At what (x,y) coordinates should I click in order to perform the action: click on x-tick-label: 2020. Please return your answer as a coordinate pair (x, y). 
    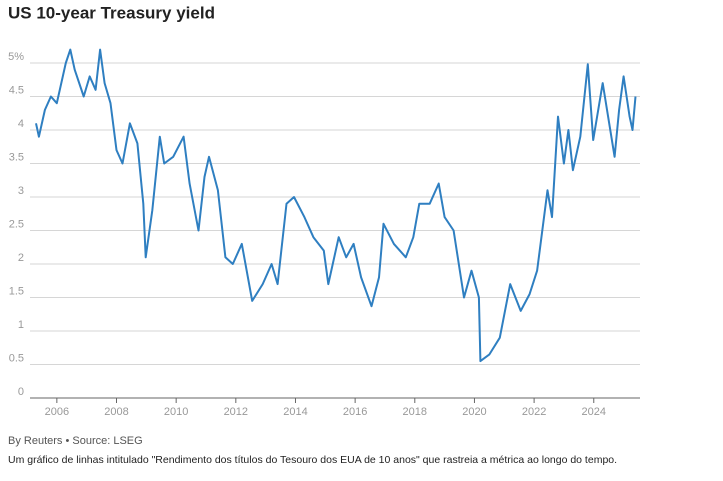
    Looking at the image, I should click on (474, 412).